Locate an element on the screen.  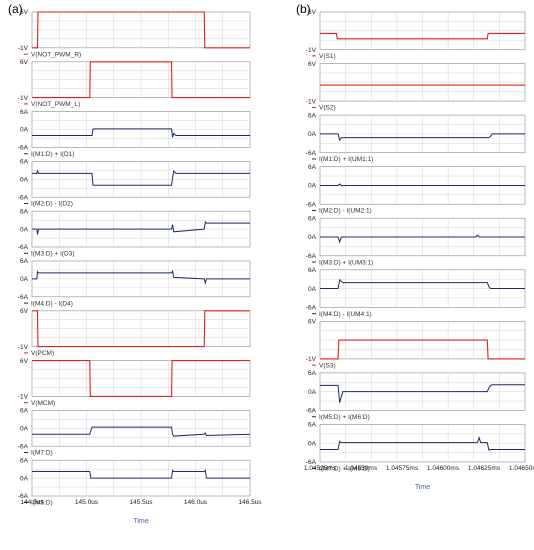
x-tick-label: 145.5us is located at coordinates (141, 502).